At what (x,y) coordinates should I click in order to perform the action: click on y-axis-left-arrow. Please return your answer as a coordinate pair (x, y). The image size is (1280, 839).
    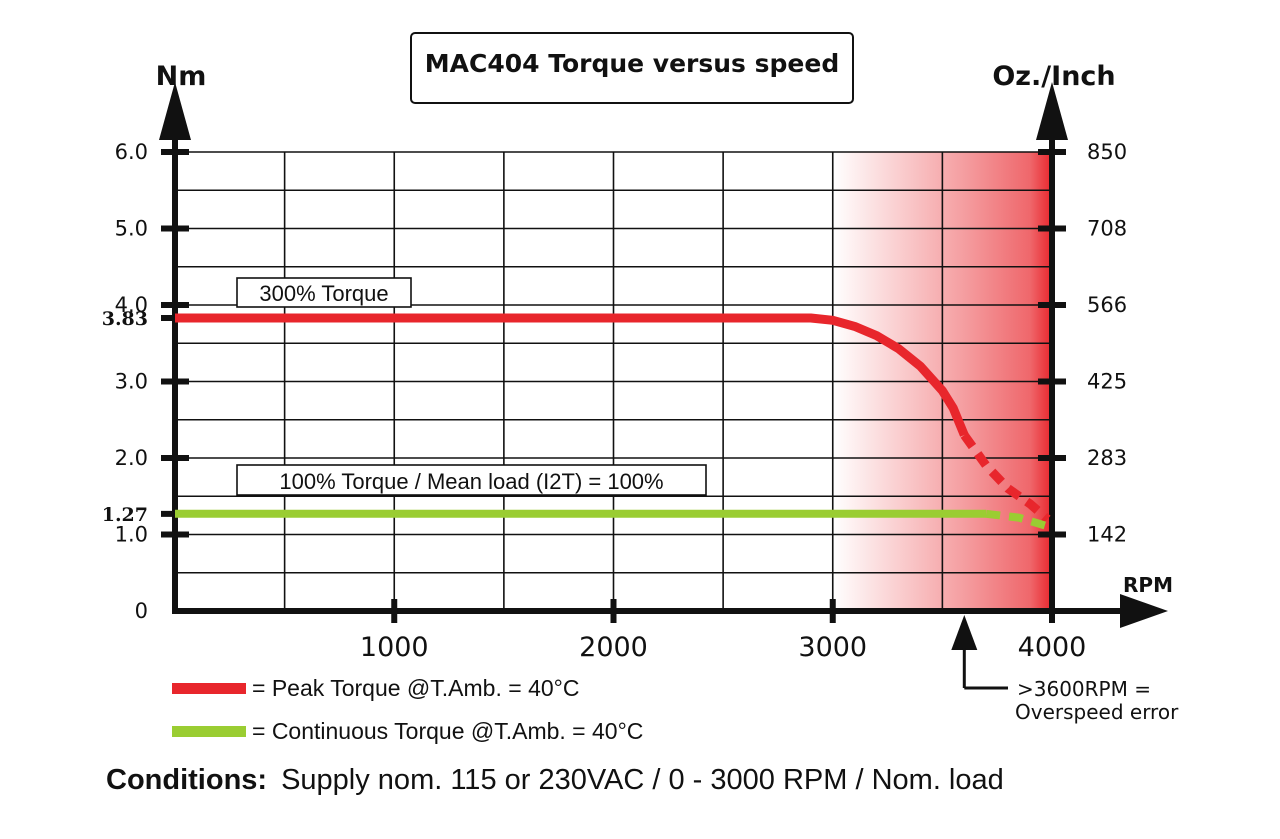
    Looking at the image, I should click on (175, 111).